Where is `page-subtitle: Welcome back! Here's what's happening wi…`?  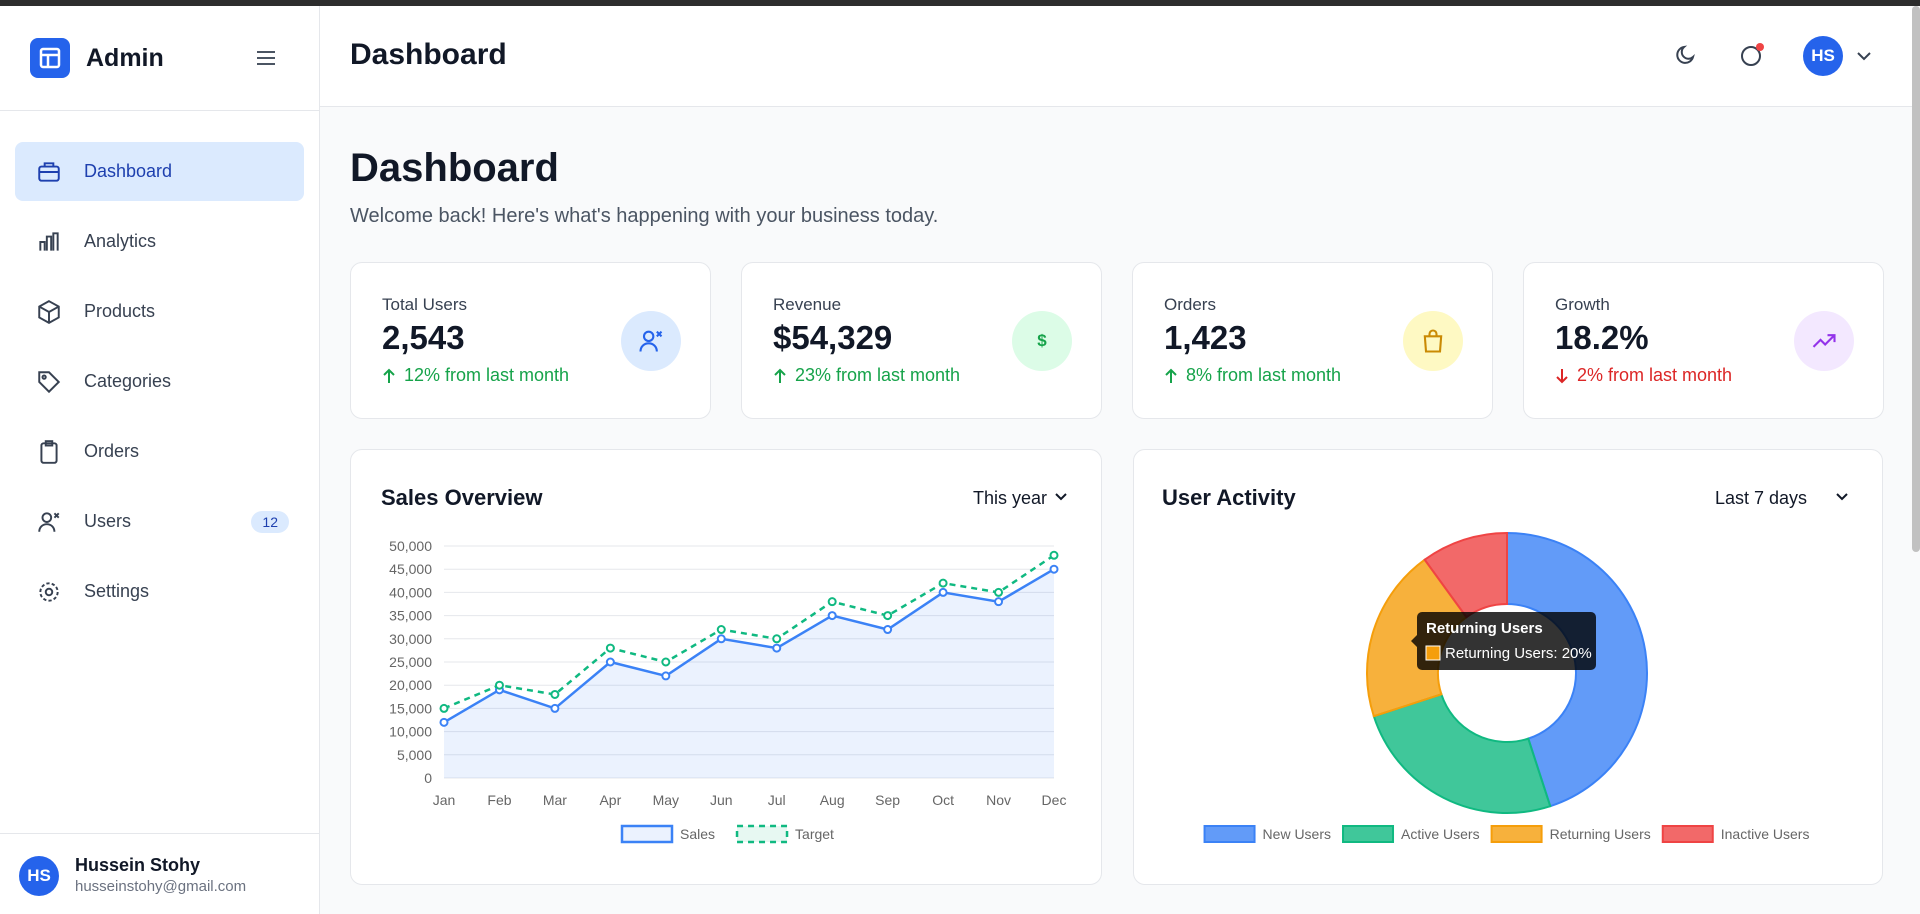
page-subtitle: Welcome back! Here's what's happening wi… is located at coordinates (644, 216).